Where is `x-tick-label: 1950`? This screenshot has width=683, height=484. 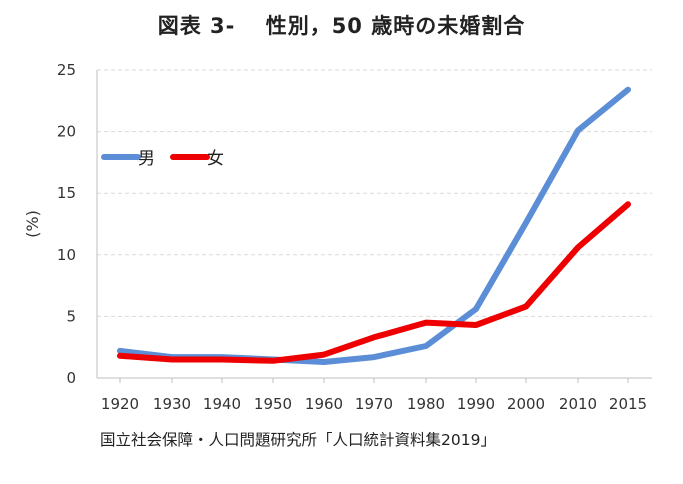
x-tick-label: 1950 is located at coordinates (273, 404).